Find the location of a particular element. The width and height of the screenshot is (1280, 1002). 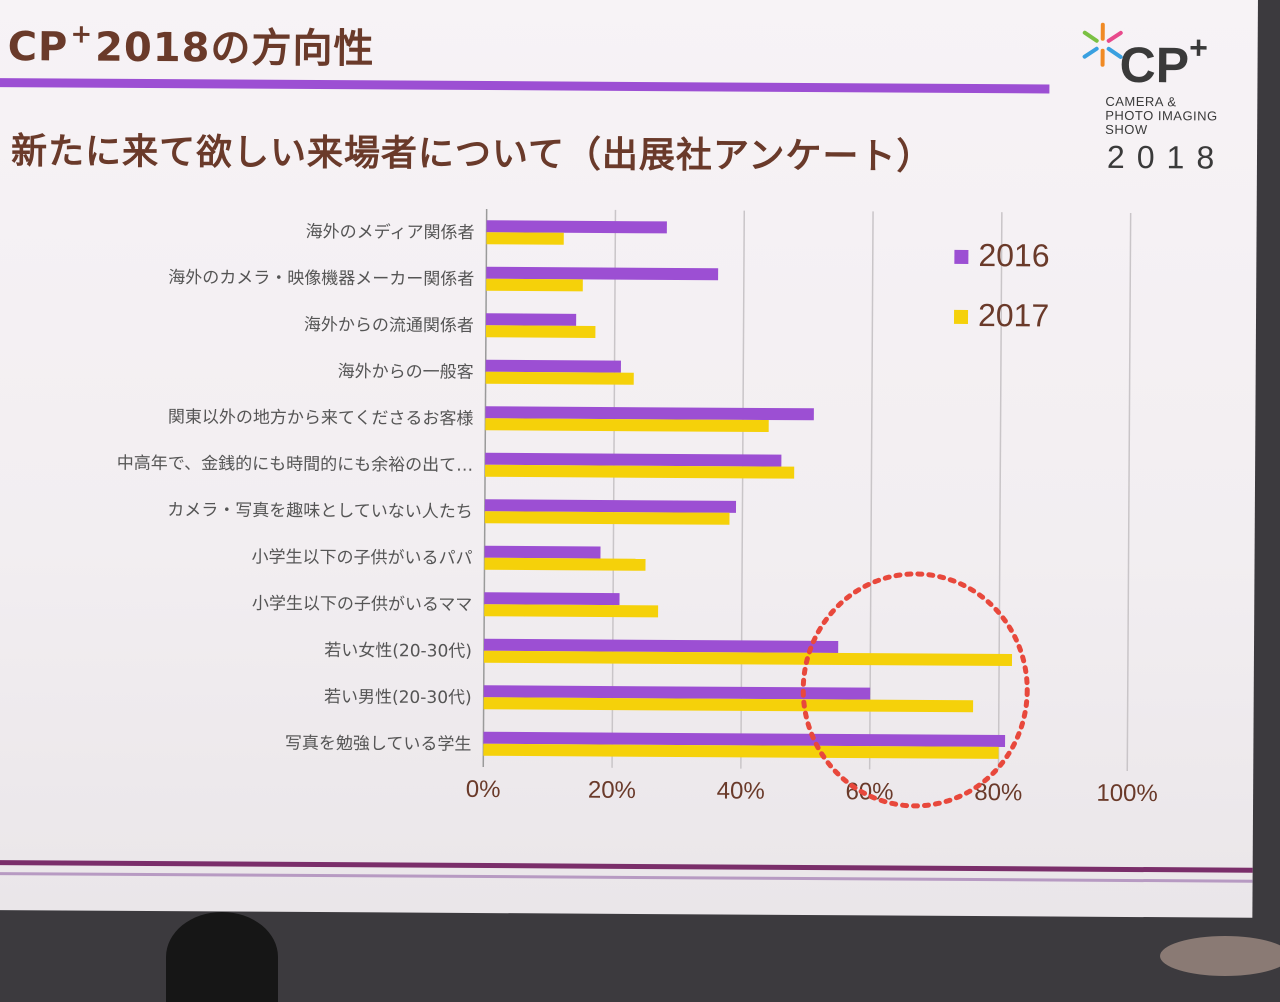

category-label: 若い女性(20-30代) is located at coordinates (398, 651).